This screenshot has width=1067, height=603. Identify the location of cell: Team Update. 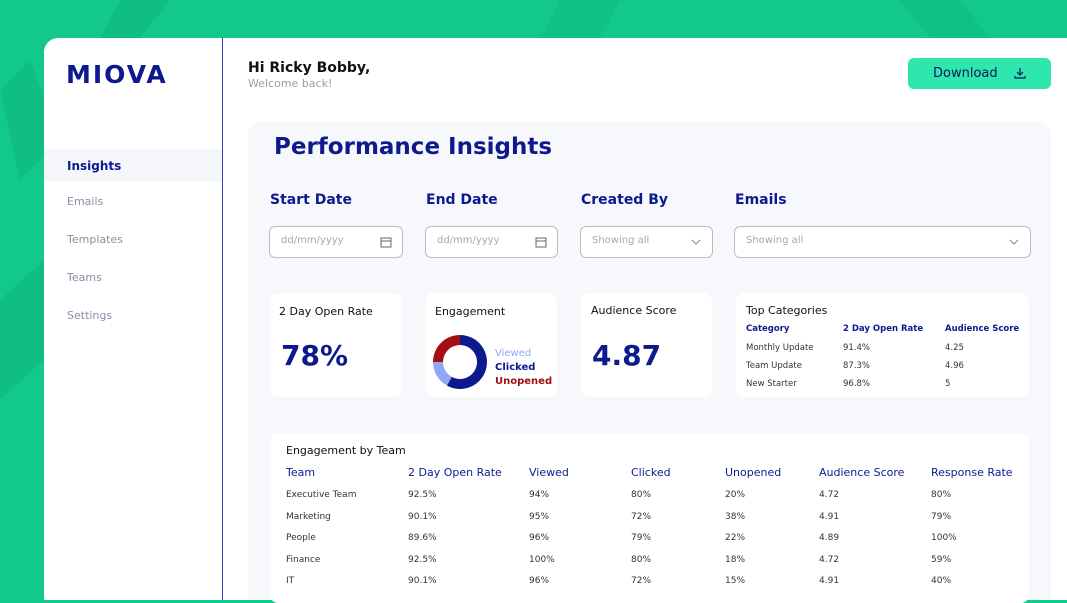
(774, 366).